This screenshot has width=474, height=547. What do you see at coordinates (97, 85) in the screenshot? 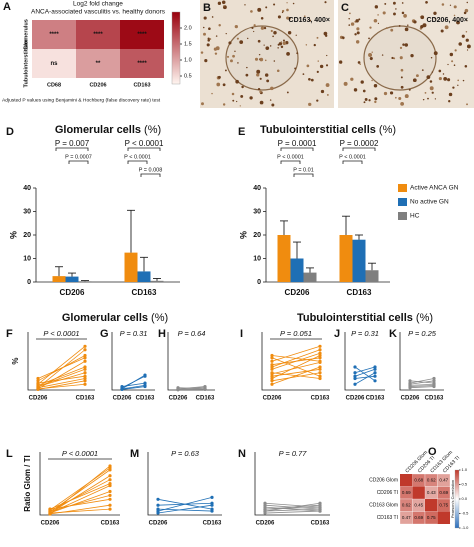
I see `column-label: CD206` at bounding box center [97, 85].